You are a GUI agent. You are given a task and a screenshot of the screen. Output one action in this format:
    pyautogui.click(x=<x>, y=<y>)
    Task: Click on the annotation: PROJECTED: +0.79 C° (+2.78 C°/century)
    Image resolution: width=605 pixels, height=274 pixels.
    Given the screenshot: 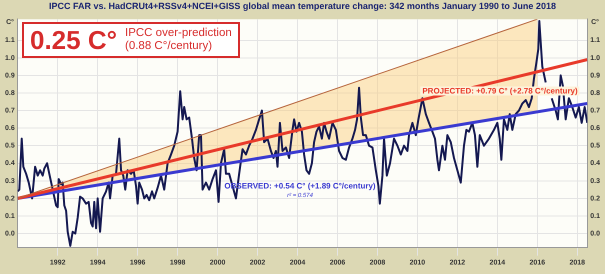 What is the action you would take?
    pyautogui.click(x=500, y=91)
    